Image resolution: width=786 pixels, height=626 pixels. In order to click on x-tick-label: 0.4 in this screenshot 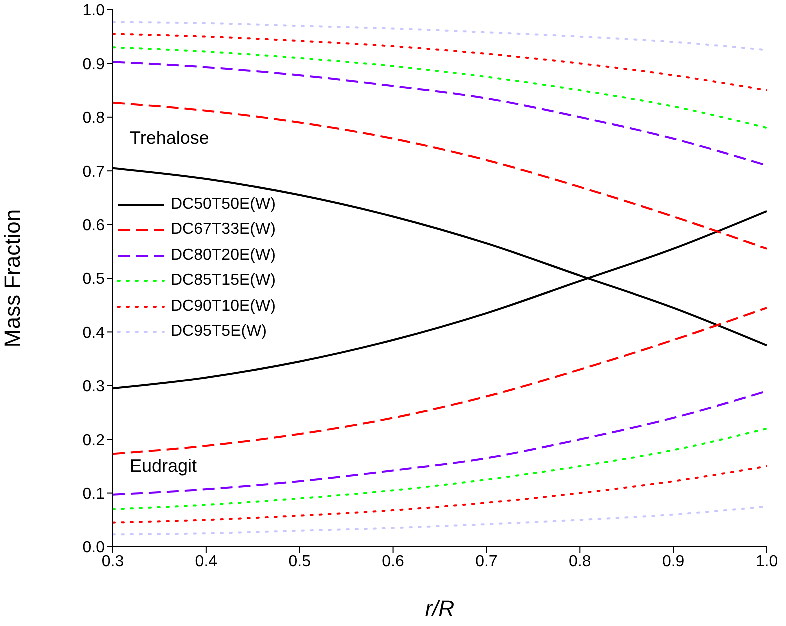, I will do `click(206, 561)`.